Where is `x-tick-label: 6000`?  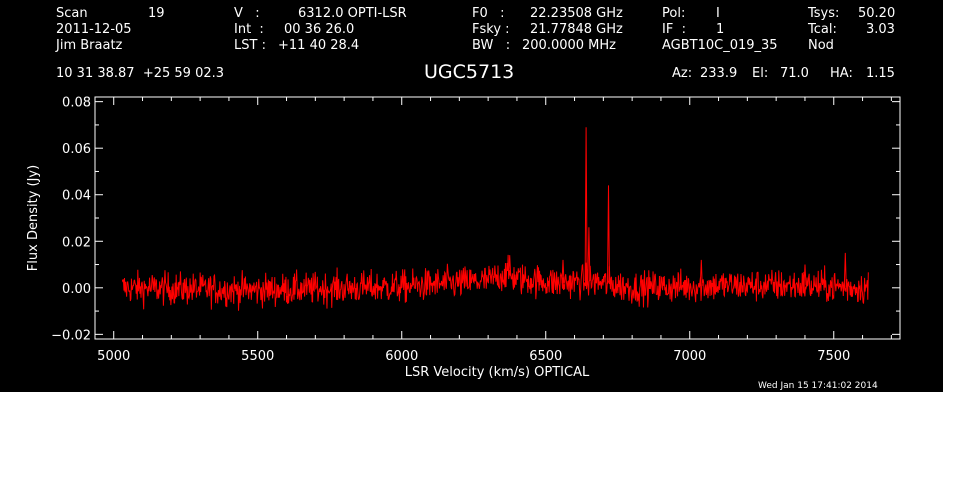
x-tick-label: 6000 is located at coordinates (401, 356).